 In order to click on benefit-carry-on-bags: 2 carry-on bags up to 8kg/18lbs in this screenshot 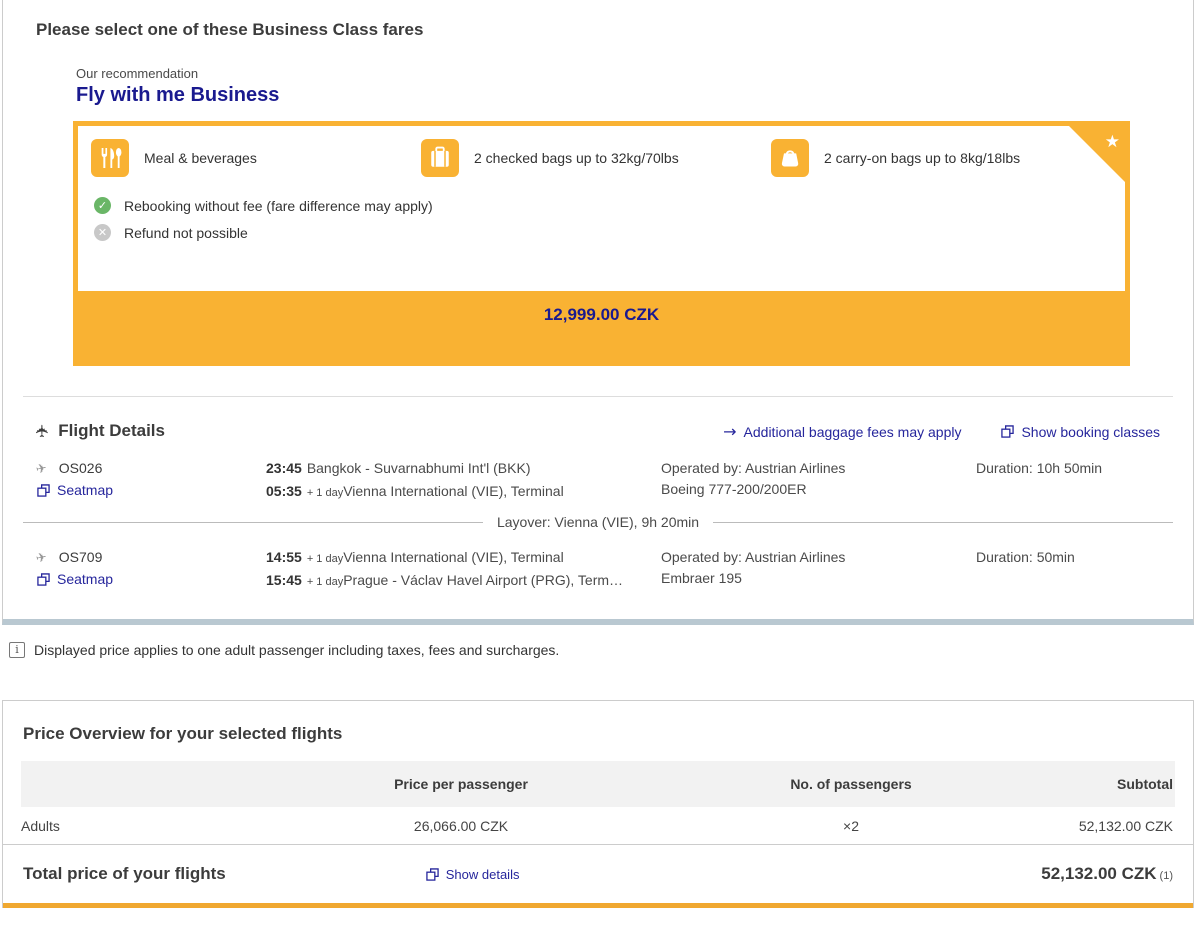, I will do `click(942, 158)`.